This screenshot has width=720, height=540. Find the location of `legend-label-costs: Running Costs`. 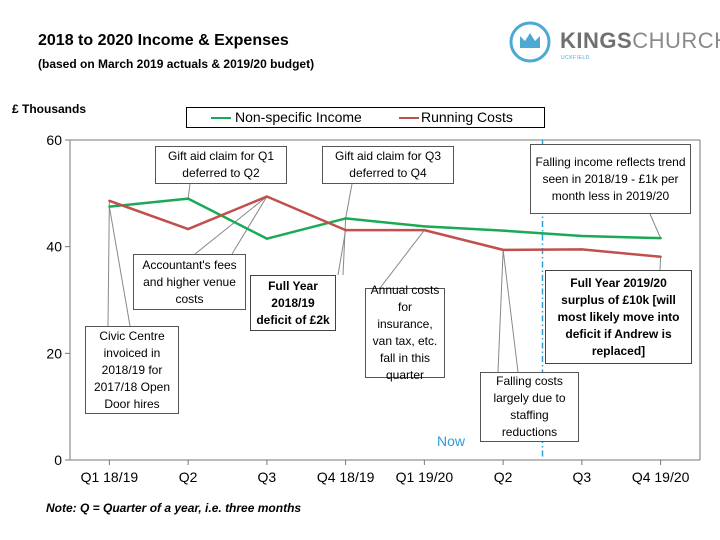

legend-label-costs: Running Costs is located at coordinates (467, 117).